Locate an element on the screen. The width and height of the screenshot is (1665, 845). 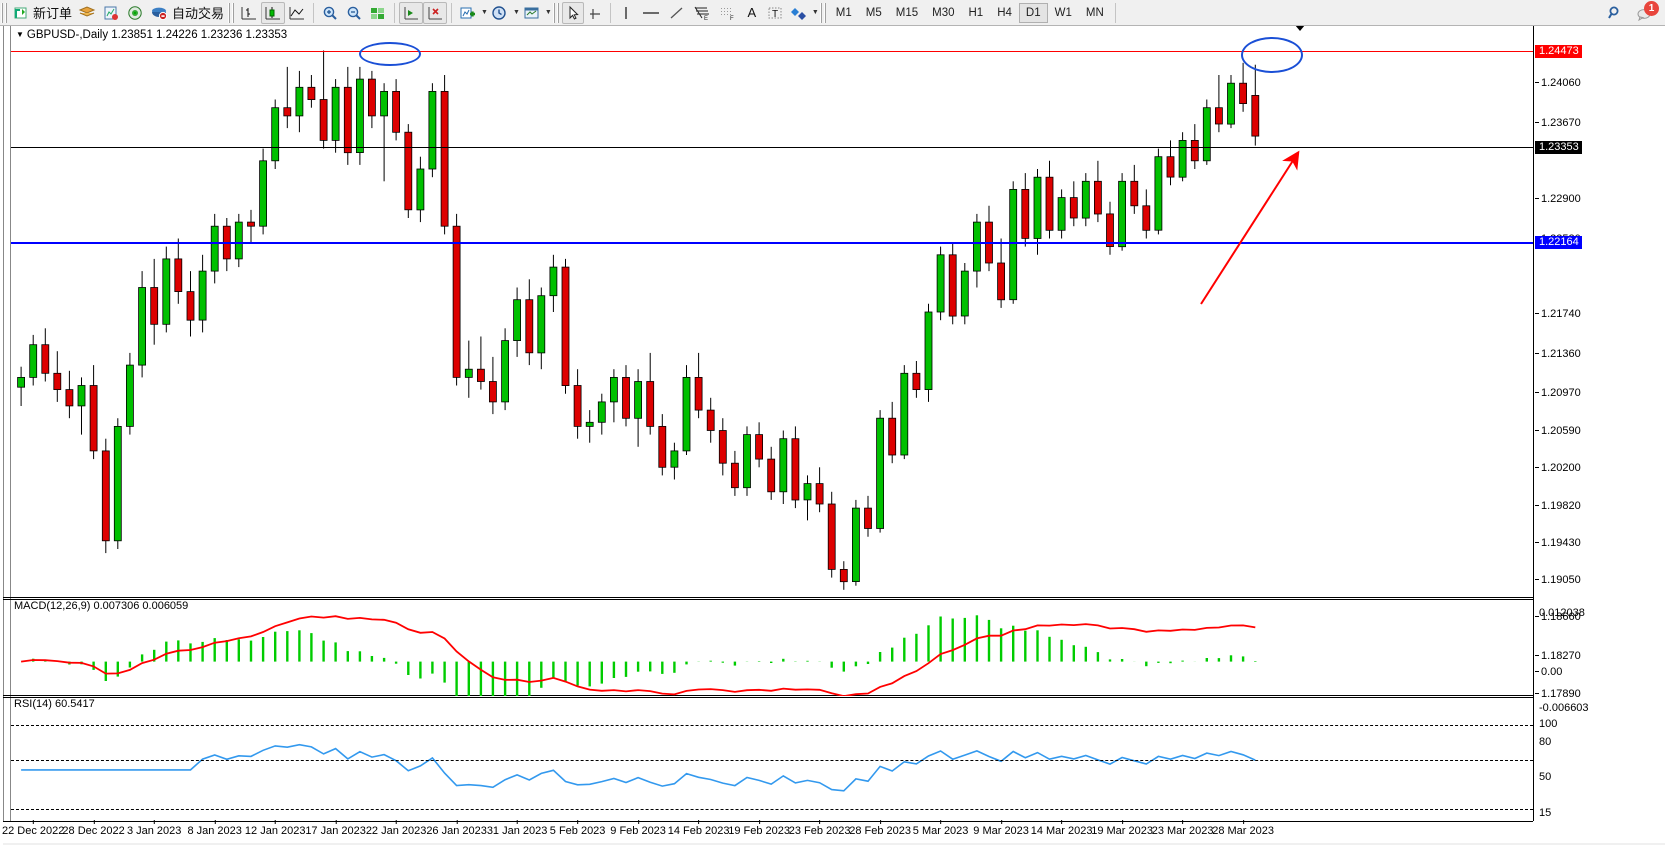
date-tick: 22 Dec 2022 is located at coordinates (33, 828).